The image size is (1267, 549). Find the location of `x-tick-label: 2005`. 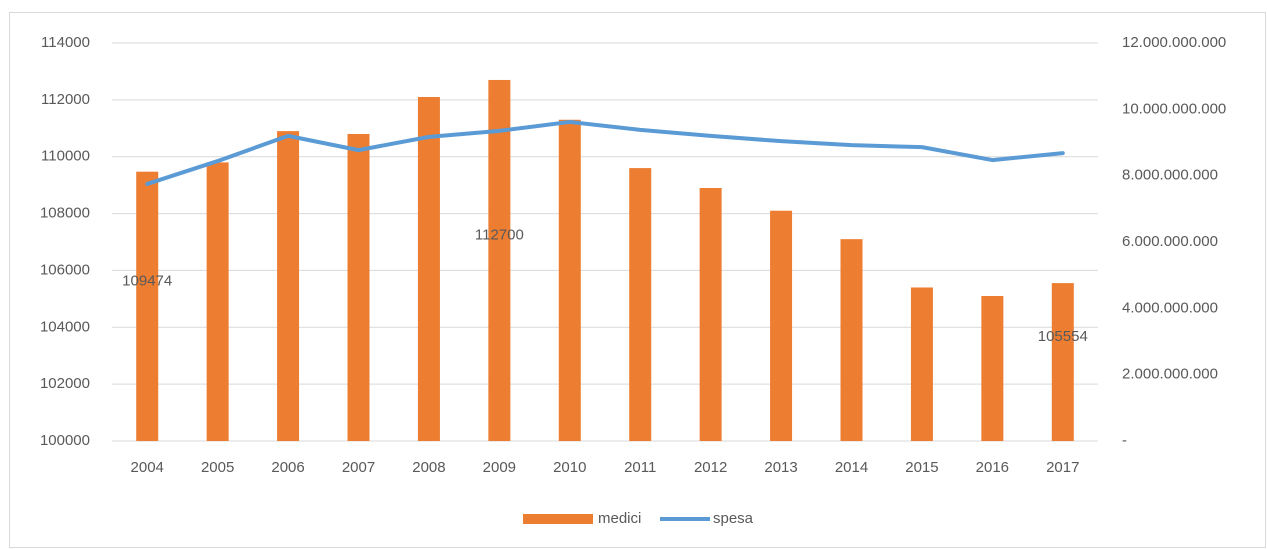

x-tick-label: 2005 is located at coordinates (217, 467).